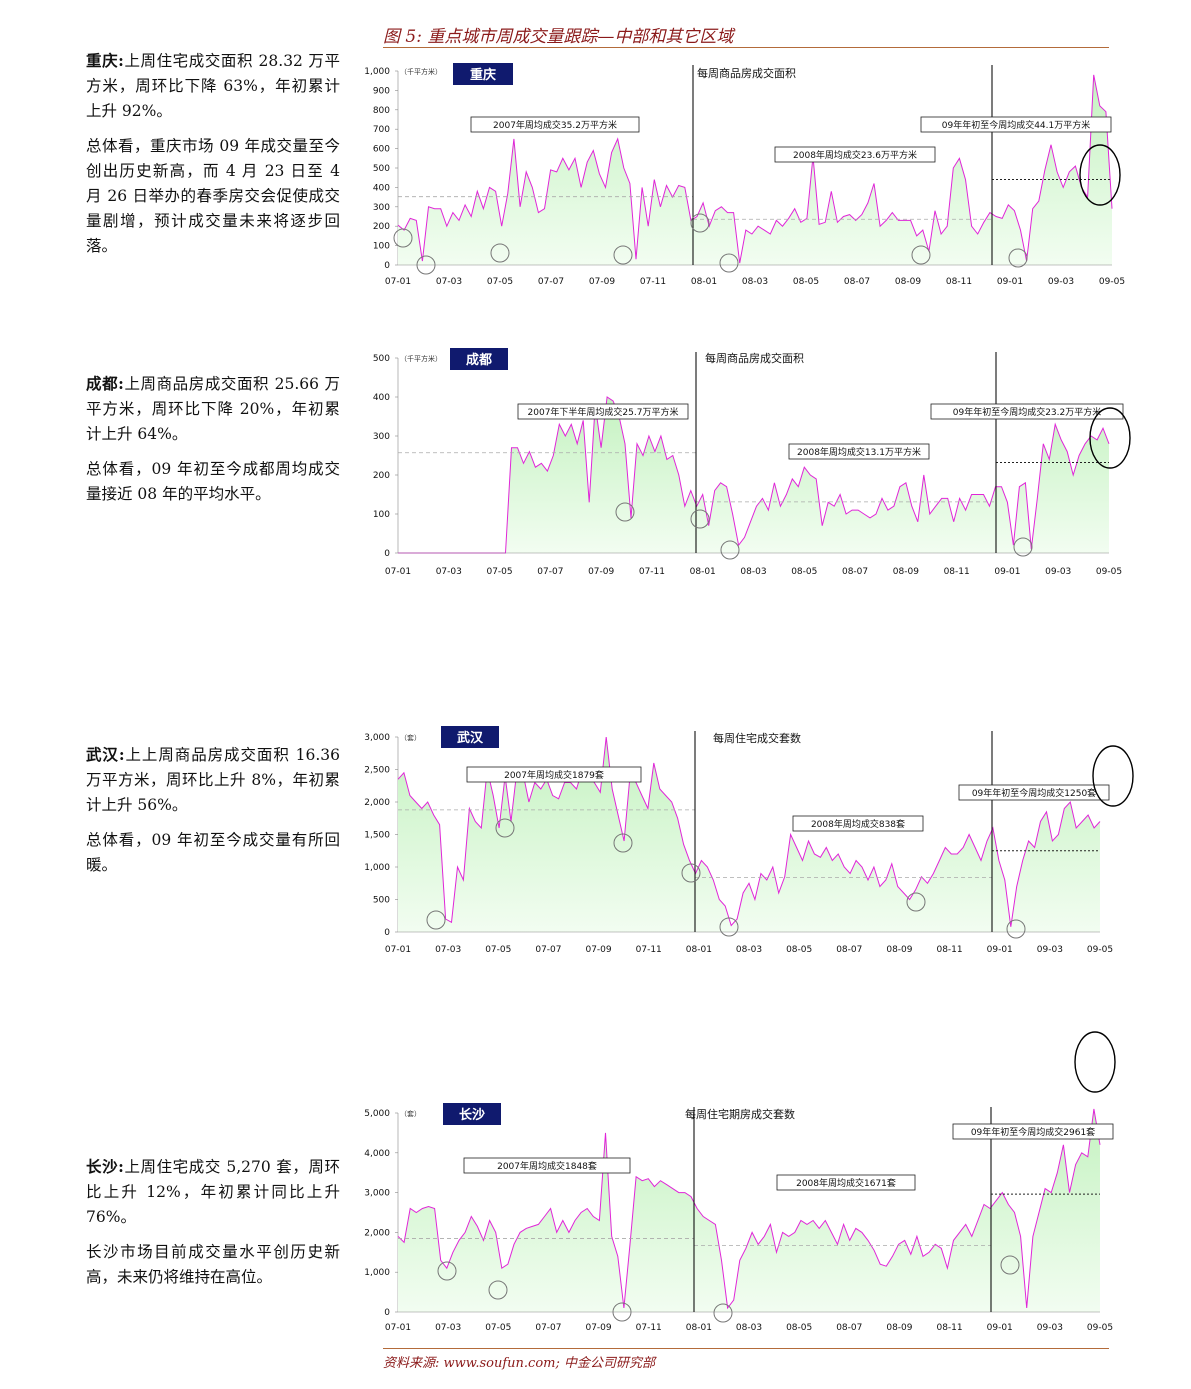 The width and height of the screenshot is (1191, 1389). What do you see at coordinates (105, 1166) in the screenshot?
I see `city-label: 长沙:` at bounding box center [105, 1166].